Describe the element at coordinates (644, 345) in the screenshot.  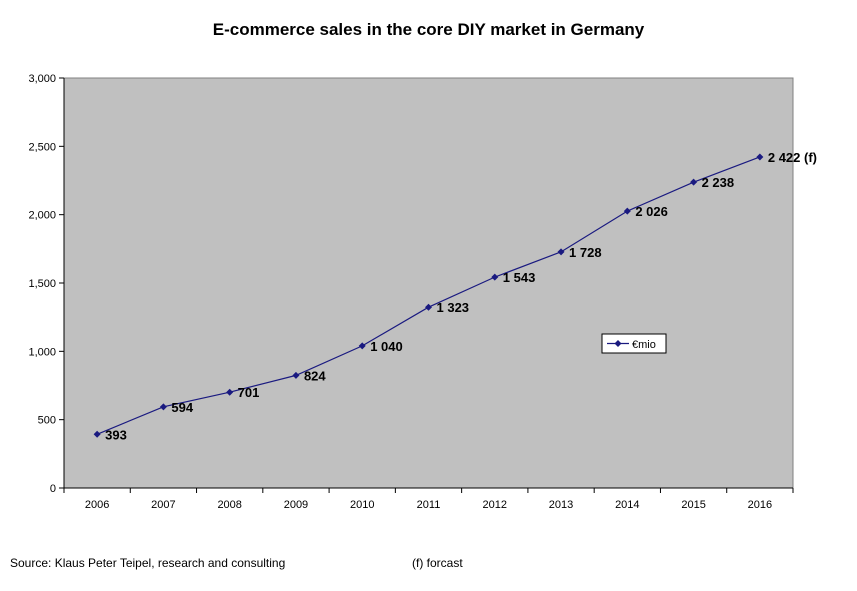
I see `legend-label: €mio` at that location.